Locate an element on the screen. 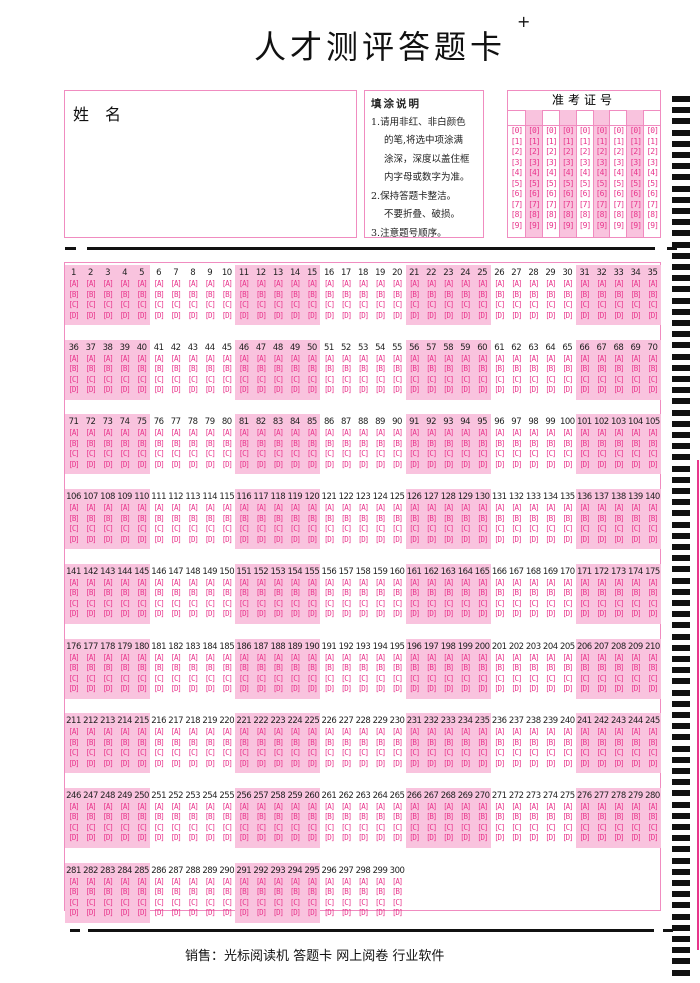 Image resolution: width=700 pixels, height=983 pixels. digit-bubble-6: [6] is located at coordinates (584, 193).